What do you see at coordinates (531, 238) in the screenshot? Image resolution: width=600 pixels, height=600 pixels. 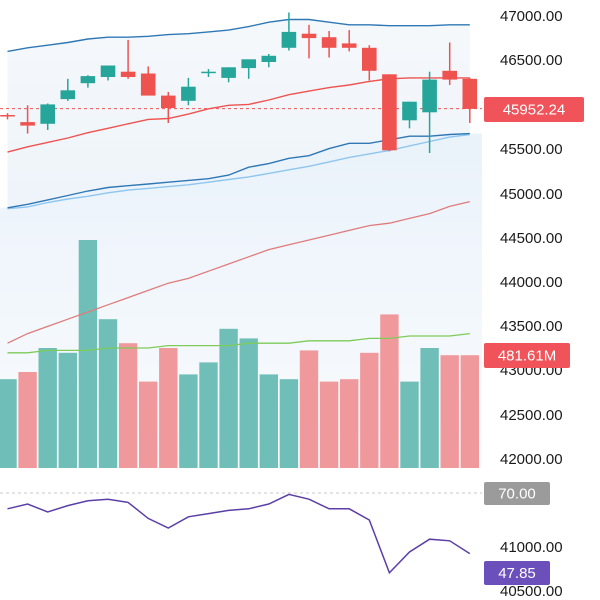 I see `y-axis-tick-label: 44500.00` at bounding box center [531, 238].